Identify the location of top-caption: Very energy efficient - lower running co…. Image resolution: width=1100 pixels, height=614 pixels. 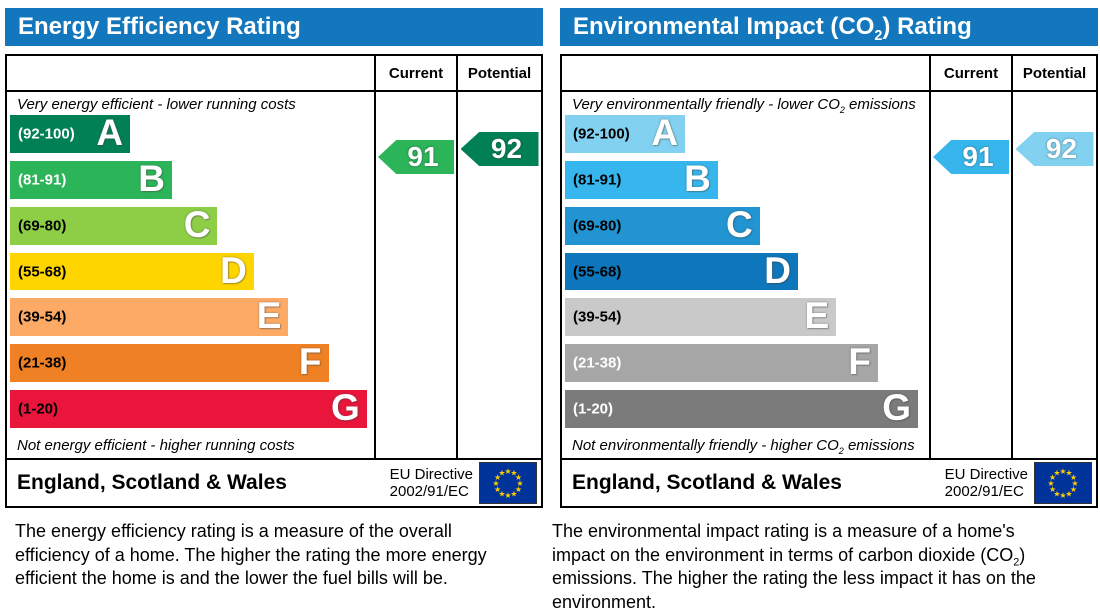
(156, 104).